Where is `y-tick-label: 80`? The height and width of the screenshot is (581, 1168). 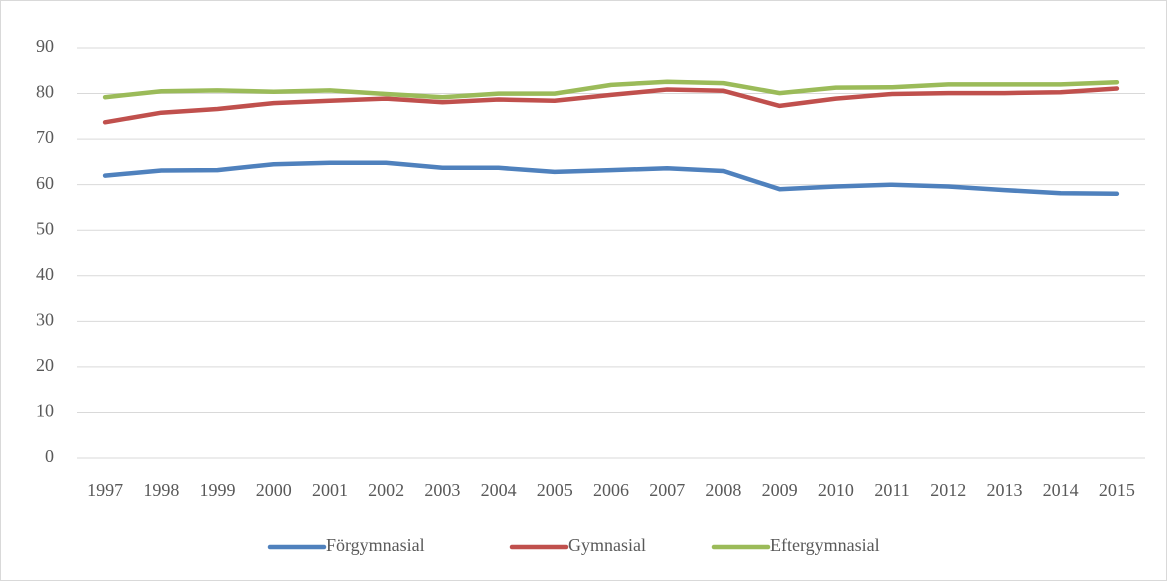 y-tick-label: 80 is located at coordinates (45, 92).